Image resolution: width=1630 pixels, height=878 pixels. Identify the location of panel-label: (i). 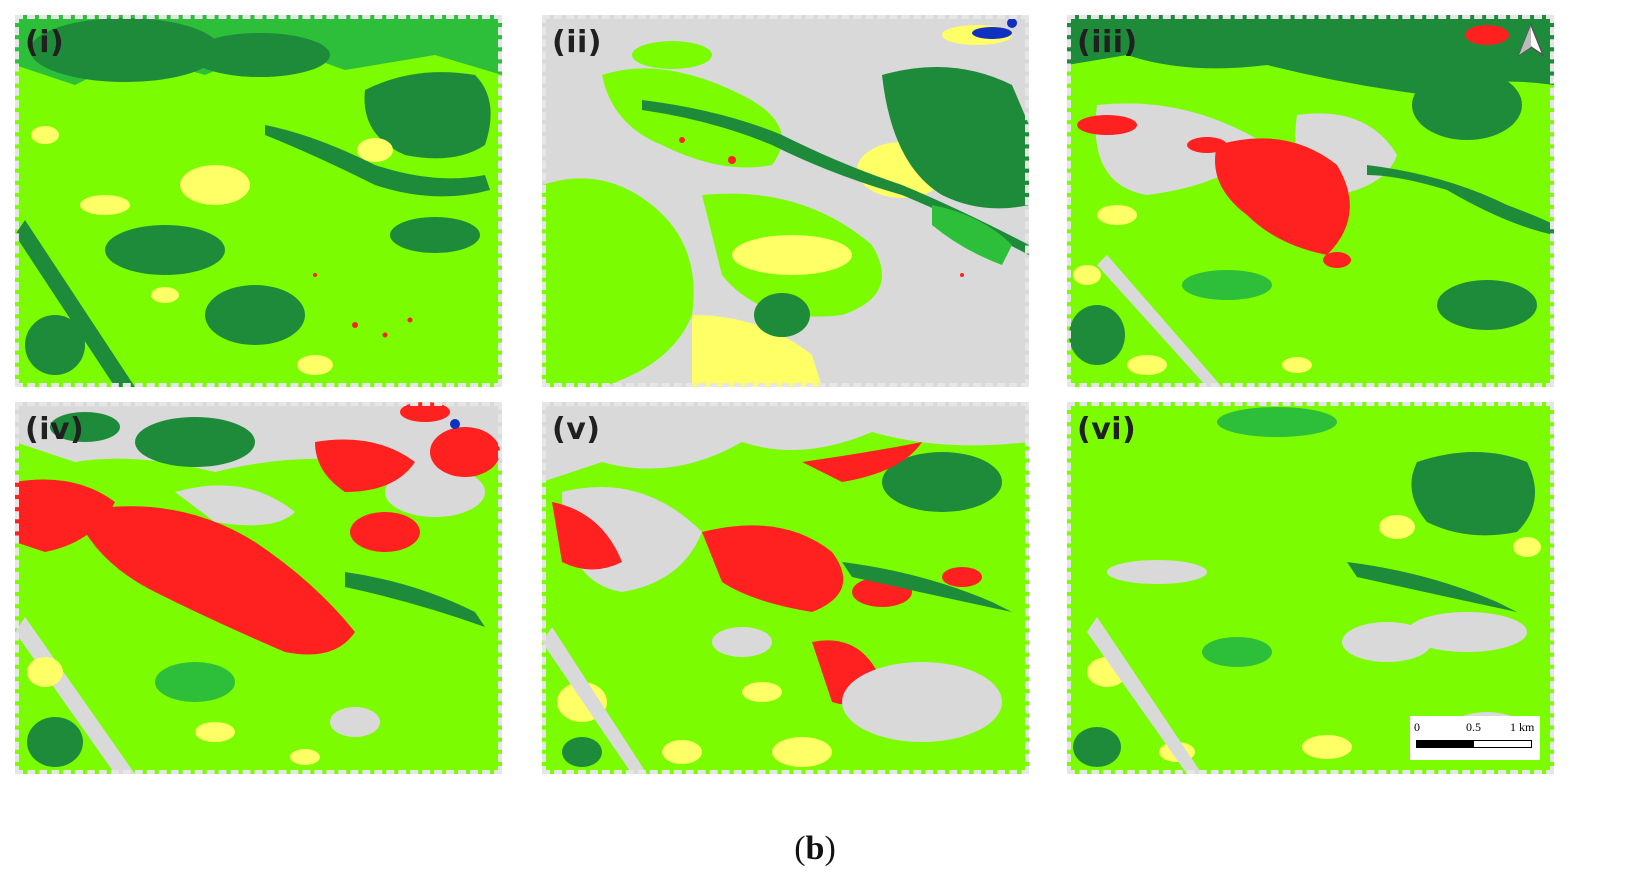
(45, 42).